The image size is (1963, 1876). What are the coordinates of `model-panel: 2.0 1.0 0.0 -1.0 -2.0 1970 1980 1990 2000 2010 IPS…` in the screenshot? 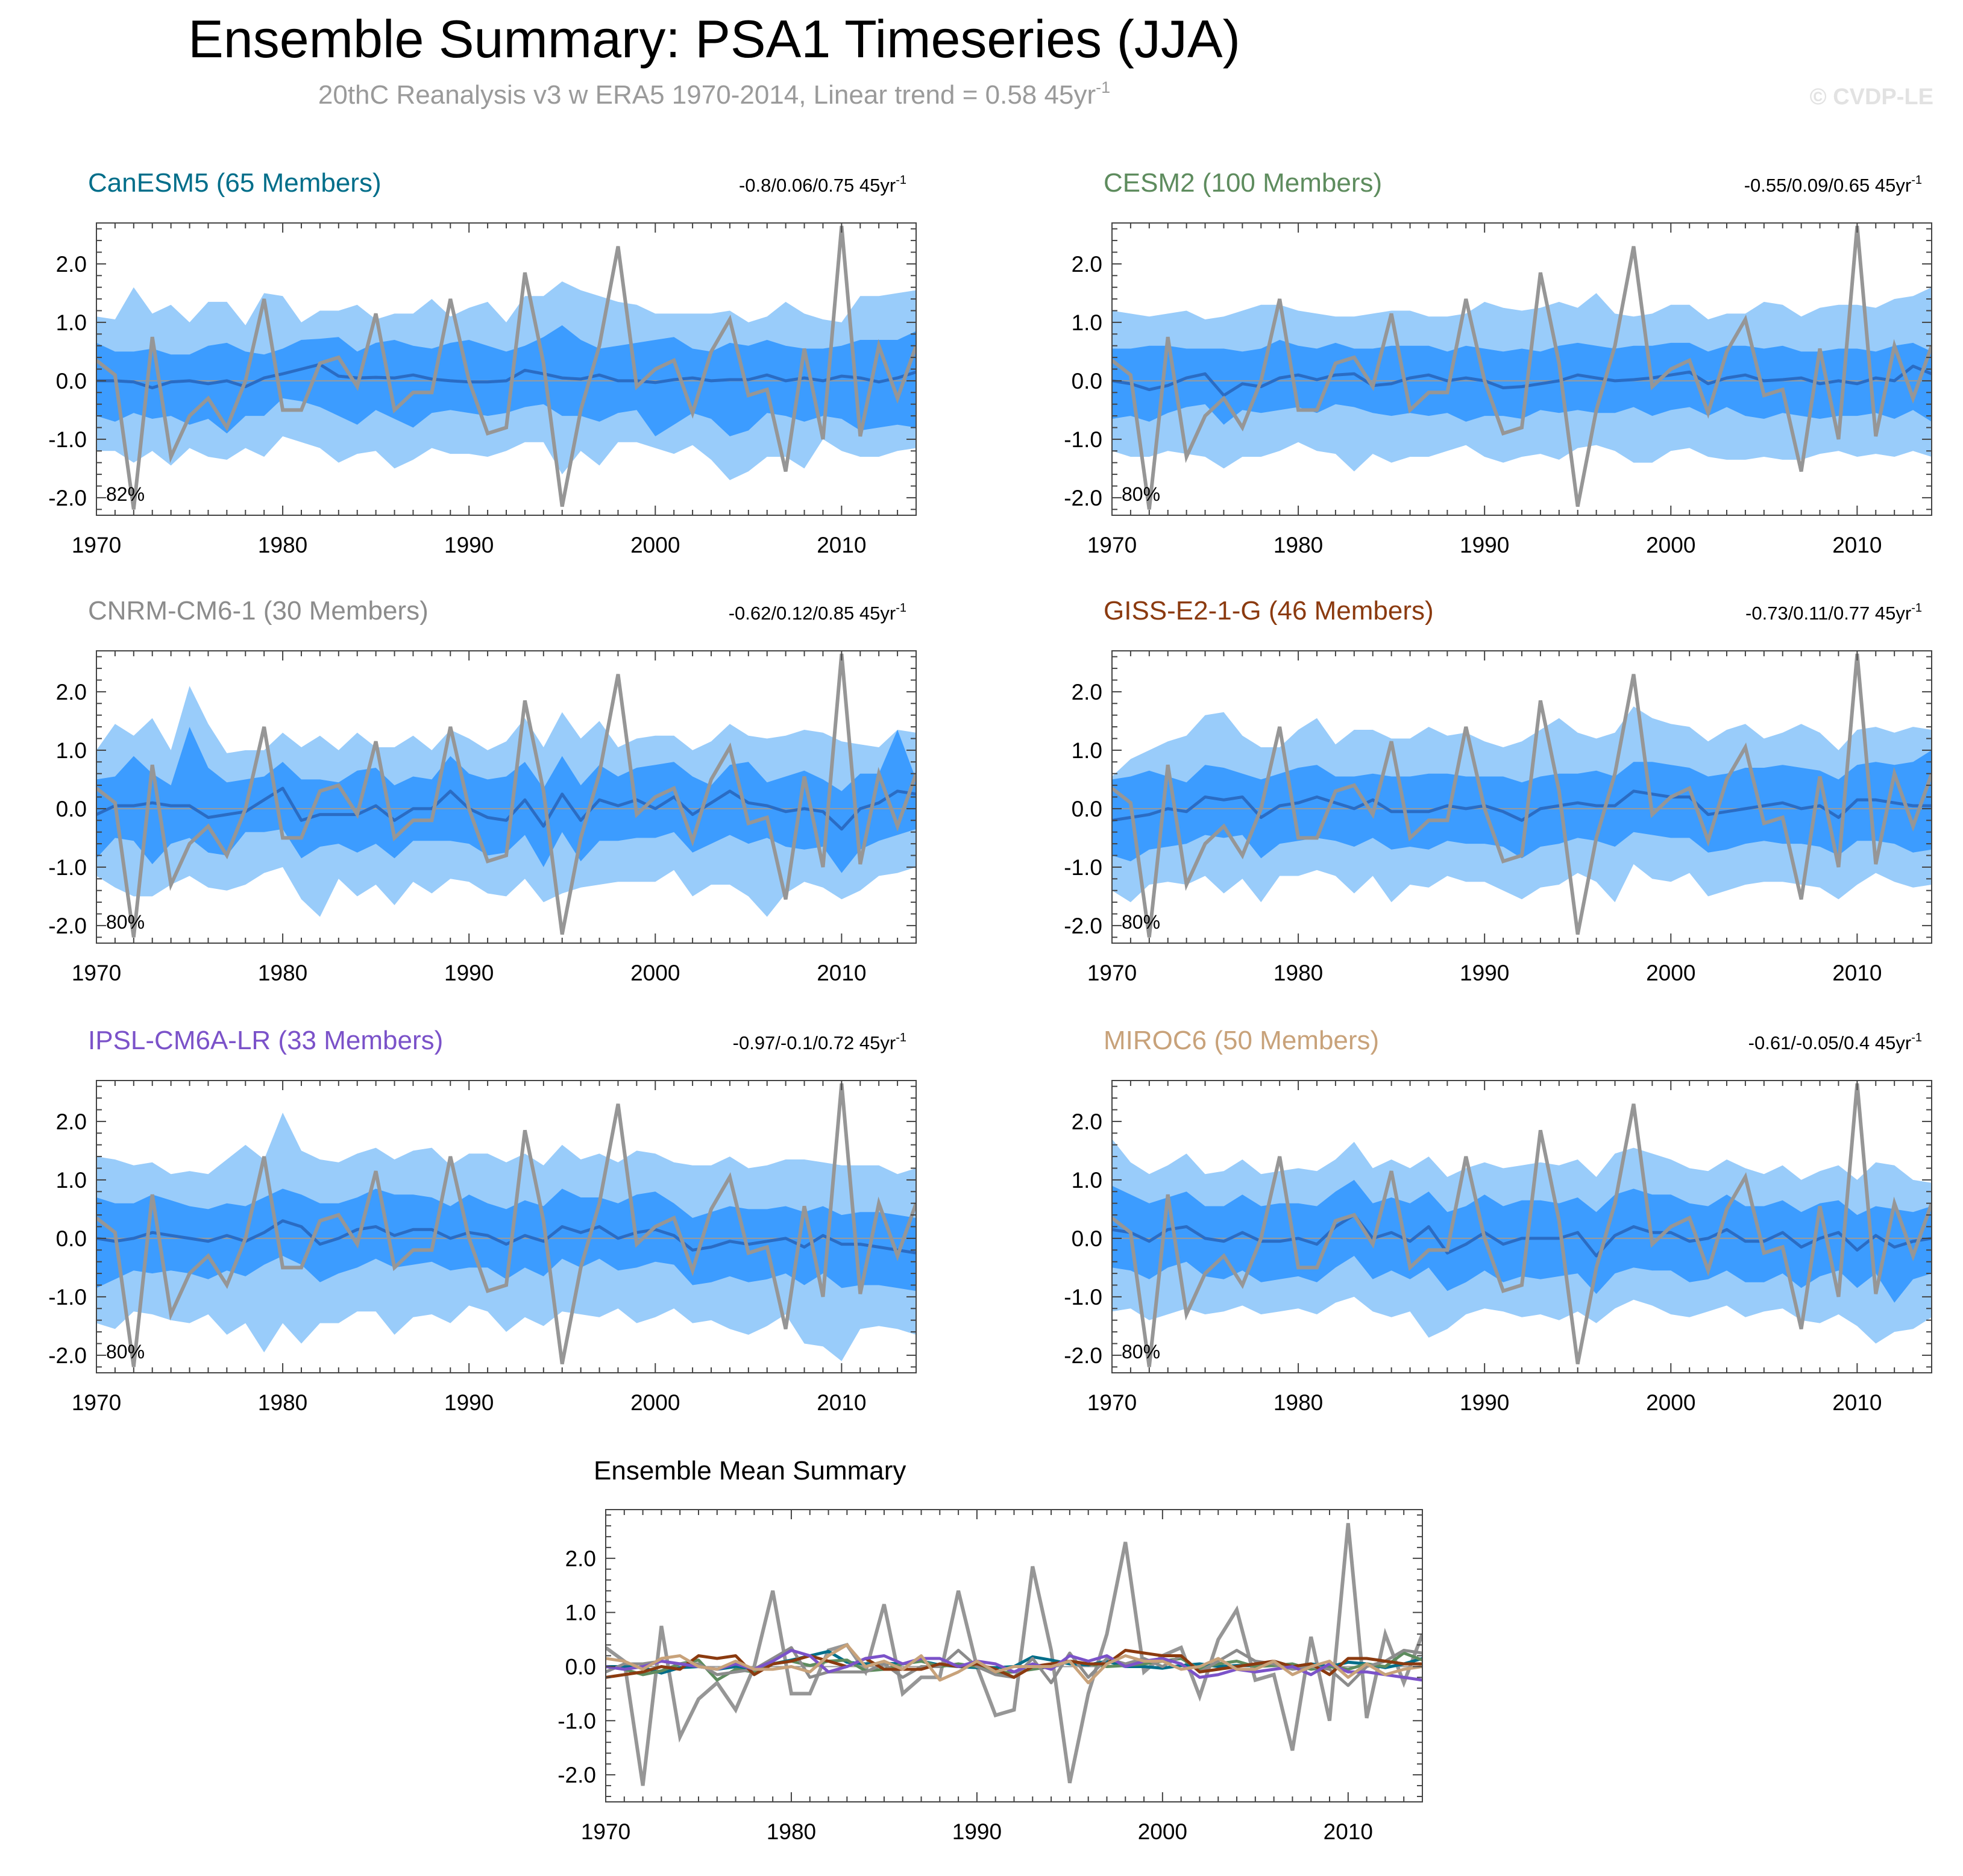 It's located at (482, 1220).